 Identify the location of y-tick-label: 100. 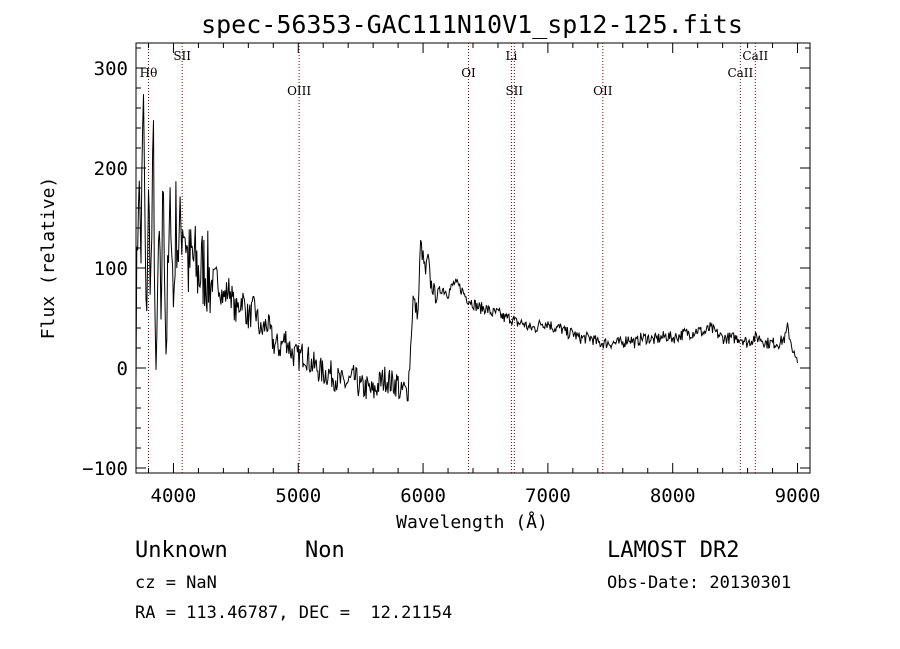
(111, 269).